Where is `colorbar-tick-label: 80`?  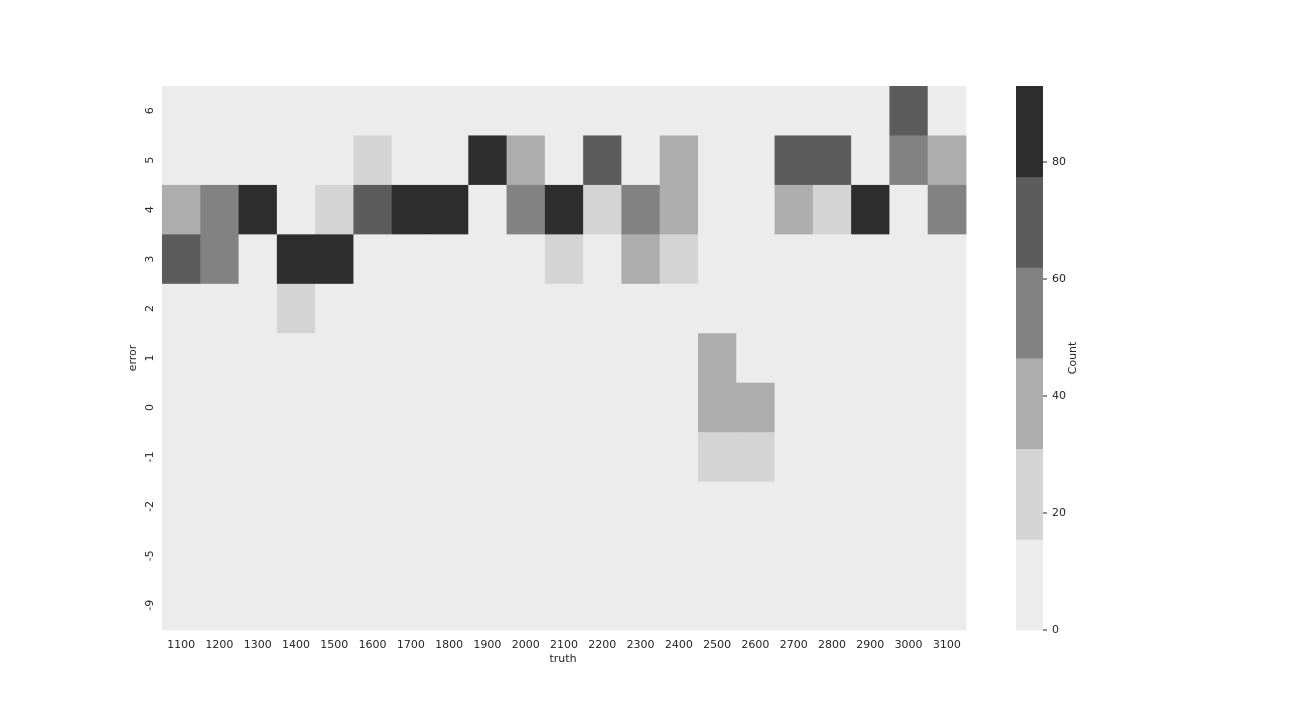
colorbar-tick-label: 80 is located at coordinates (1059, 161).